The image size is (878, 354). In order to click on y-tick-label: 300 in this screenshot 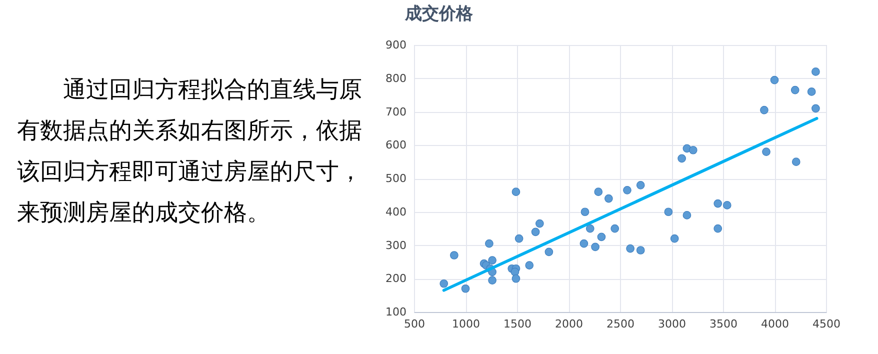, I will do `click(396, 245)`.